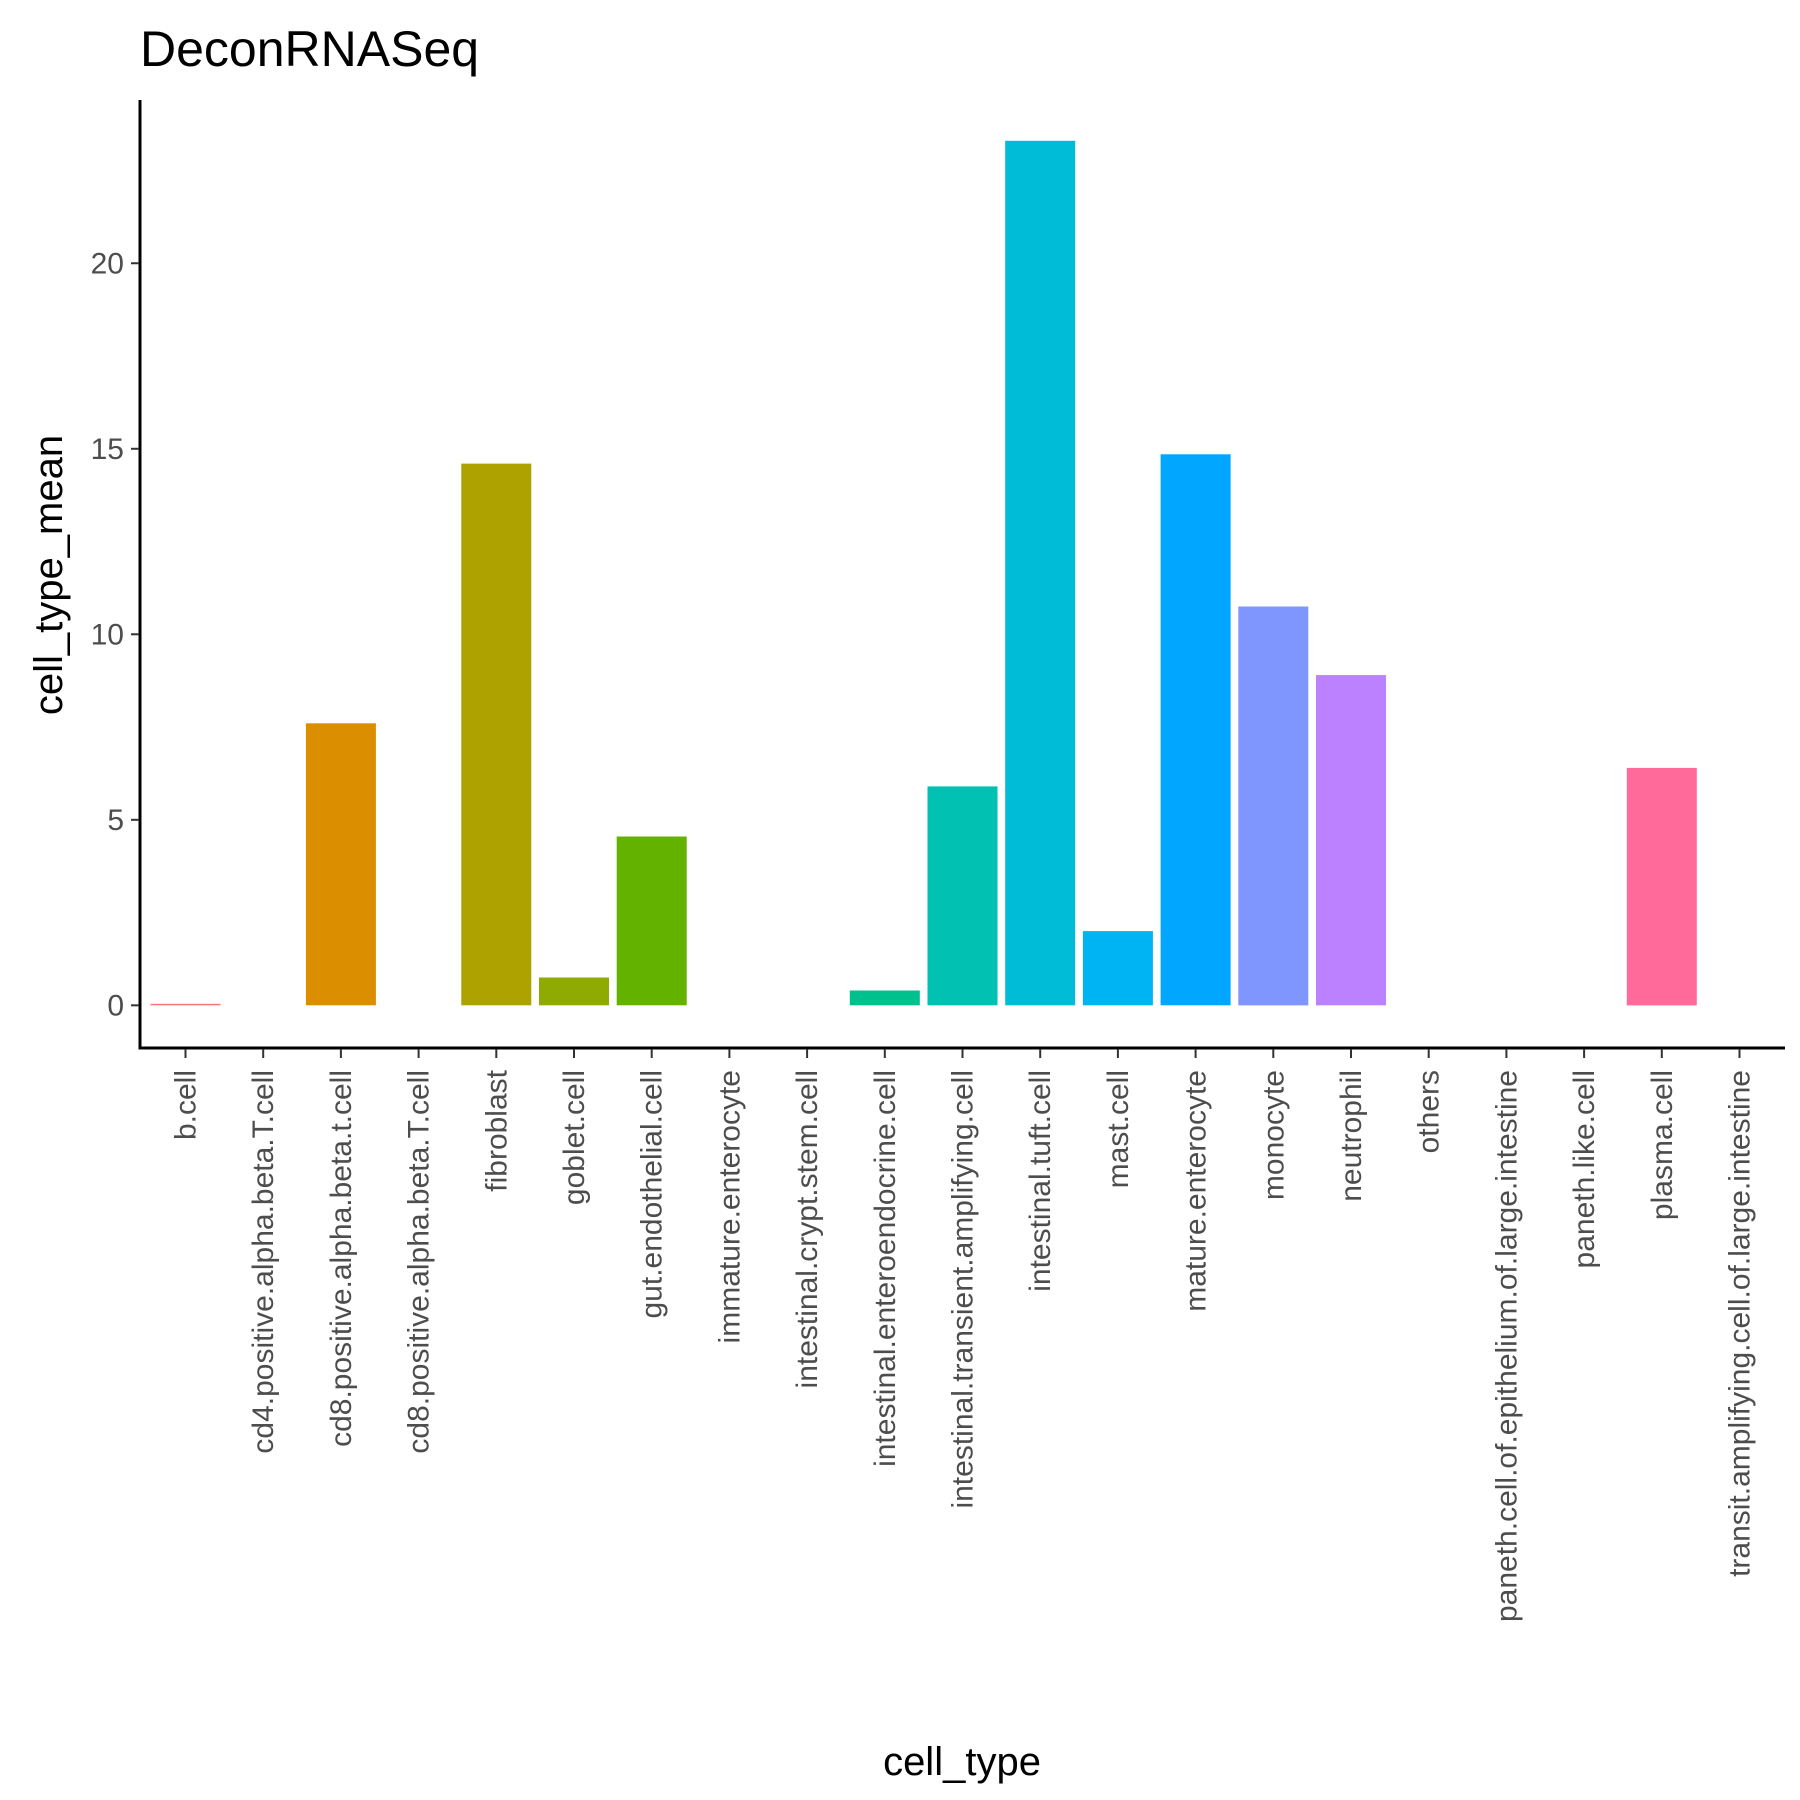  What do you see at coordinates (496, 734) in the screenshot?
I see `bar-fibroblast` at bounding box center [496, 734].